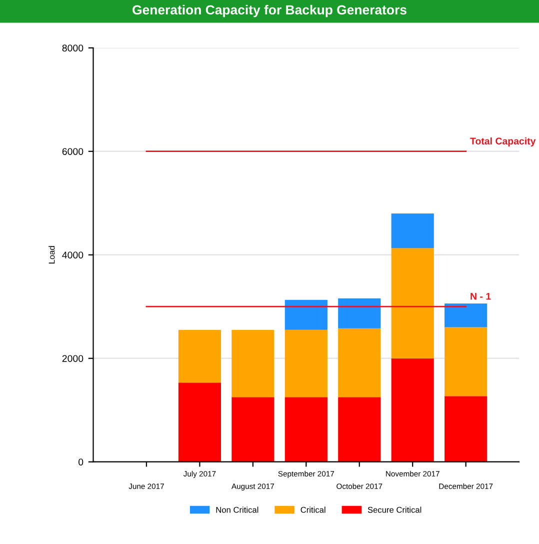  What do you see at coordinates (73, 151) in the screenshot?
I see `y-tick-label: 6000` at bounding box center [73, 151].